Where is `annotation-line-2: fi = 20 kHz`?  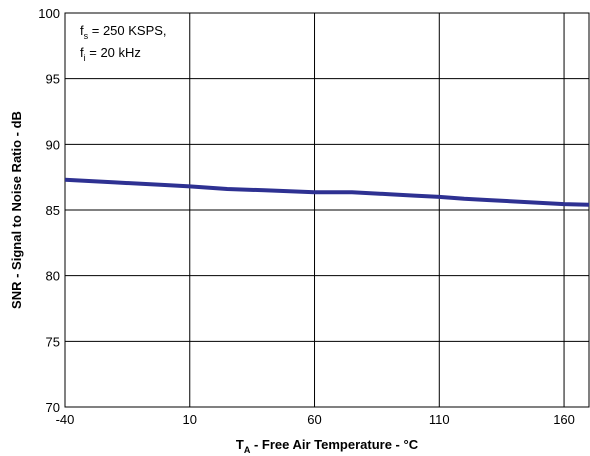 annotation-line-2: fi = 20 kHz is located at coordinates (110, 54).